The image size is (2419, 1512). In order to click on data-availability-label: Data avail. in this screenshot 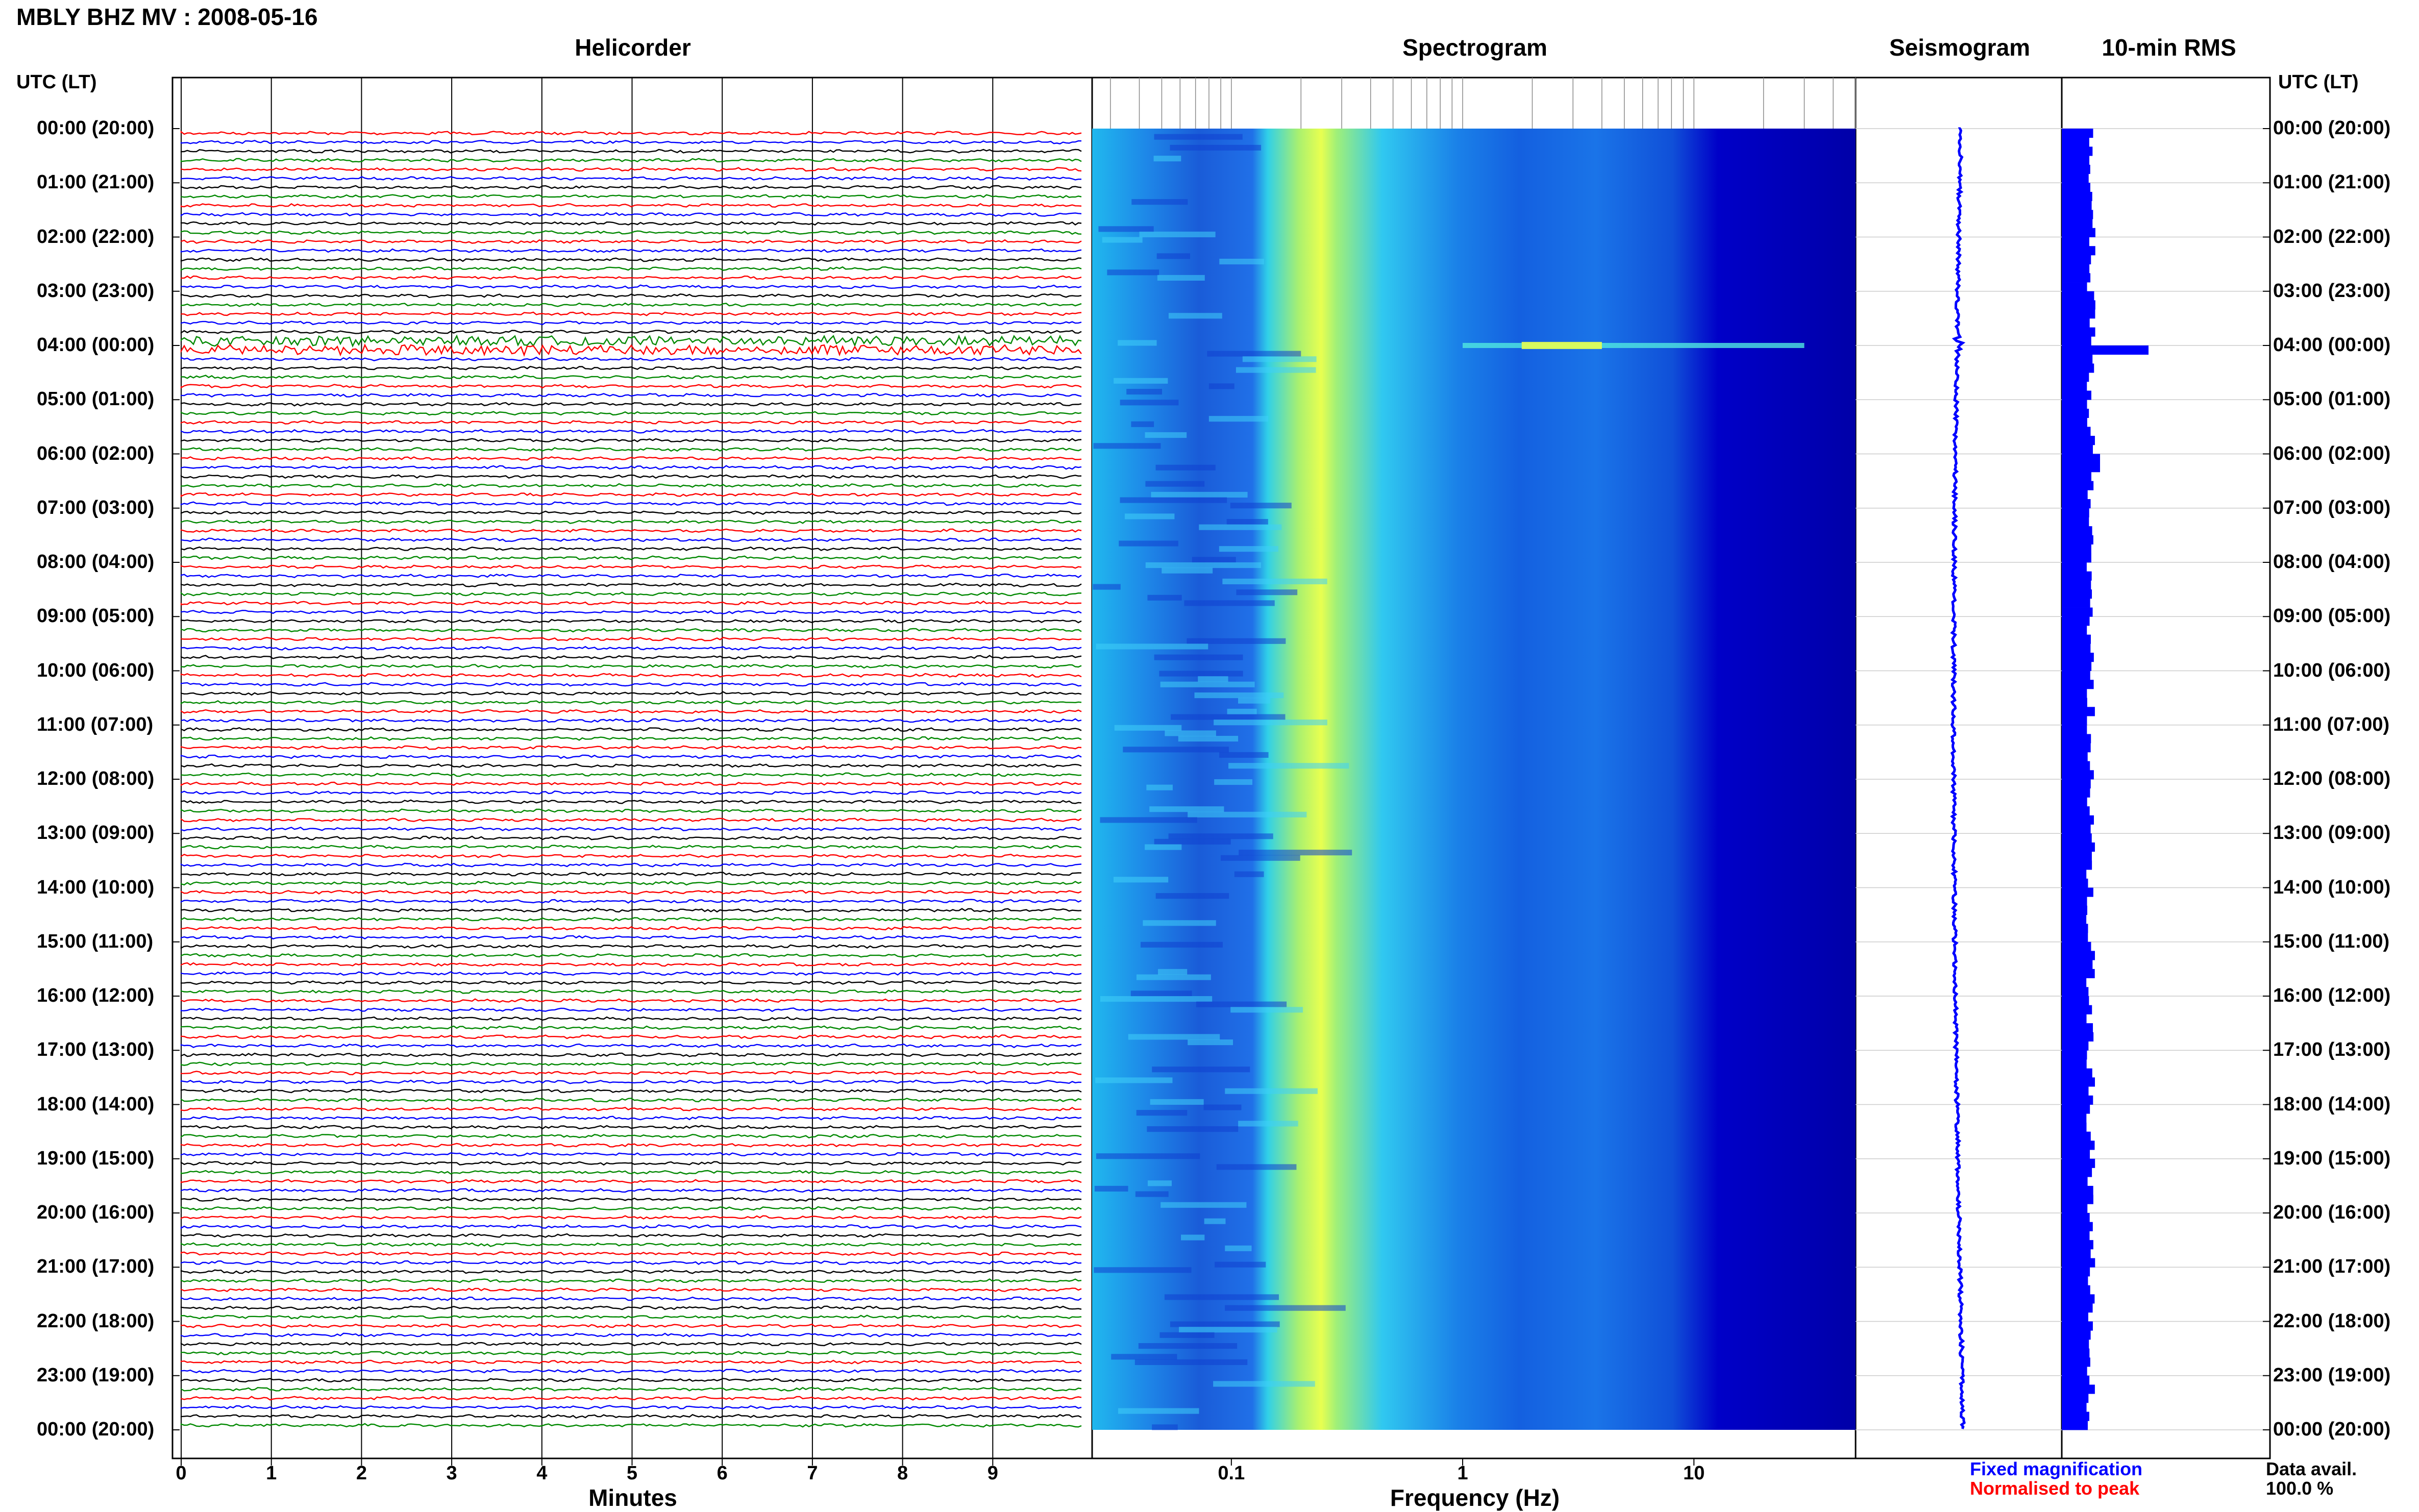, I will do `click(2311, 1468)`.